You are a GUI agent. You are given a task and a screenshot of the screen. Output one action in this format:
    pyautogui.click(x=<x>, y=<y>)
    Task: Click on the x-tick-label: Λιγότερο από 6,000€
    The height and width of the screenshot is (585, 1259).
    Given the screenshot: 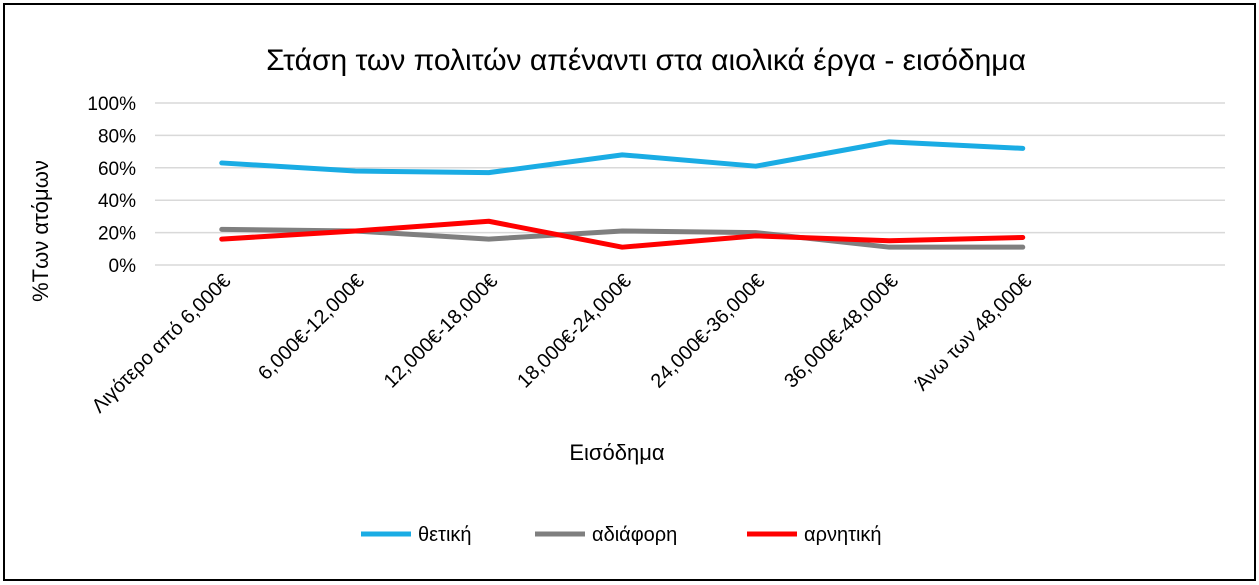 What is the action you would take?
    pyautogui.click(x=162, y=344)
    